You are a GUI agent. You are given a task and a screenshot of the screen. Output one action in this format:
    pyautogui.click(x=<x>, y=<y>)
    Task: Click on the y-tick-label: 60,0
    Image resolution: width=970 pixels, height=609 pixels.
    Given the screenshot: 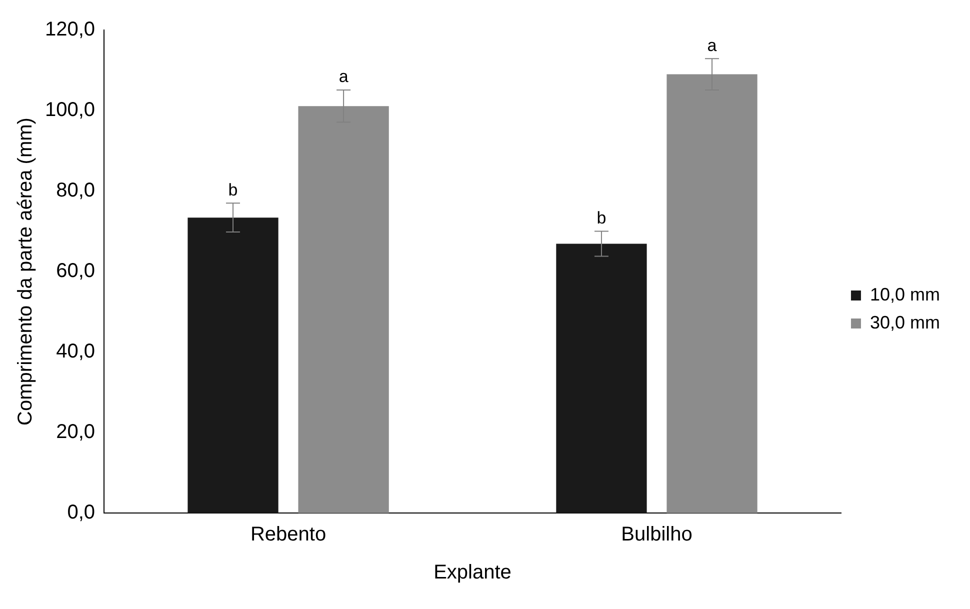 What is the action you would take?
    pyautogui.click(x=76, y=271)
    